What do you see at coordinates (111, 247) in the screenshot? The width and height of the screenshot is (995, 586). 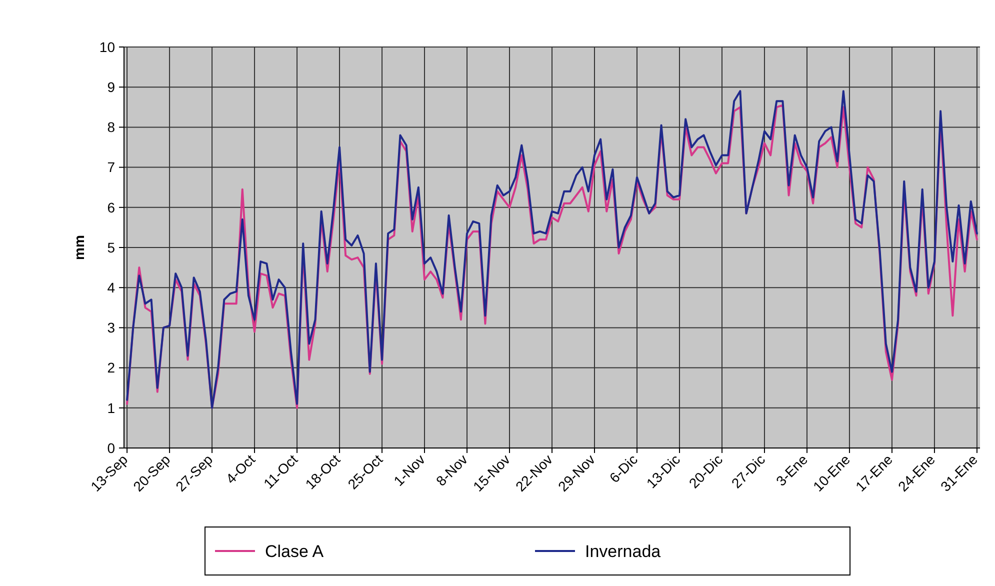 I see `y-tick-label: 5` at bounding box center [111, 247].